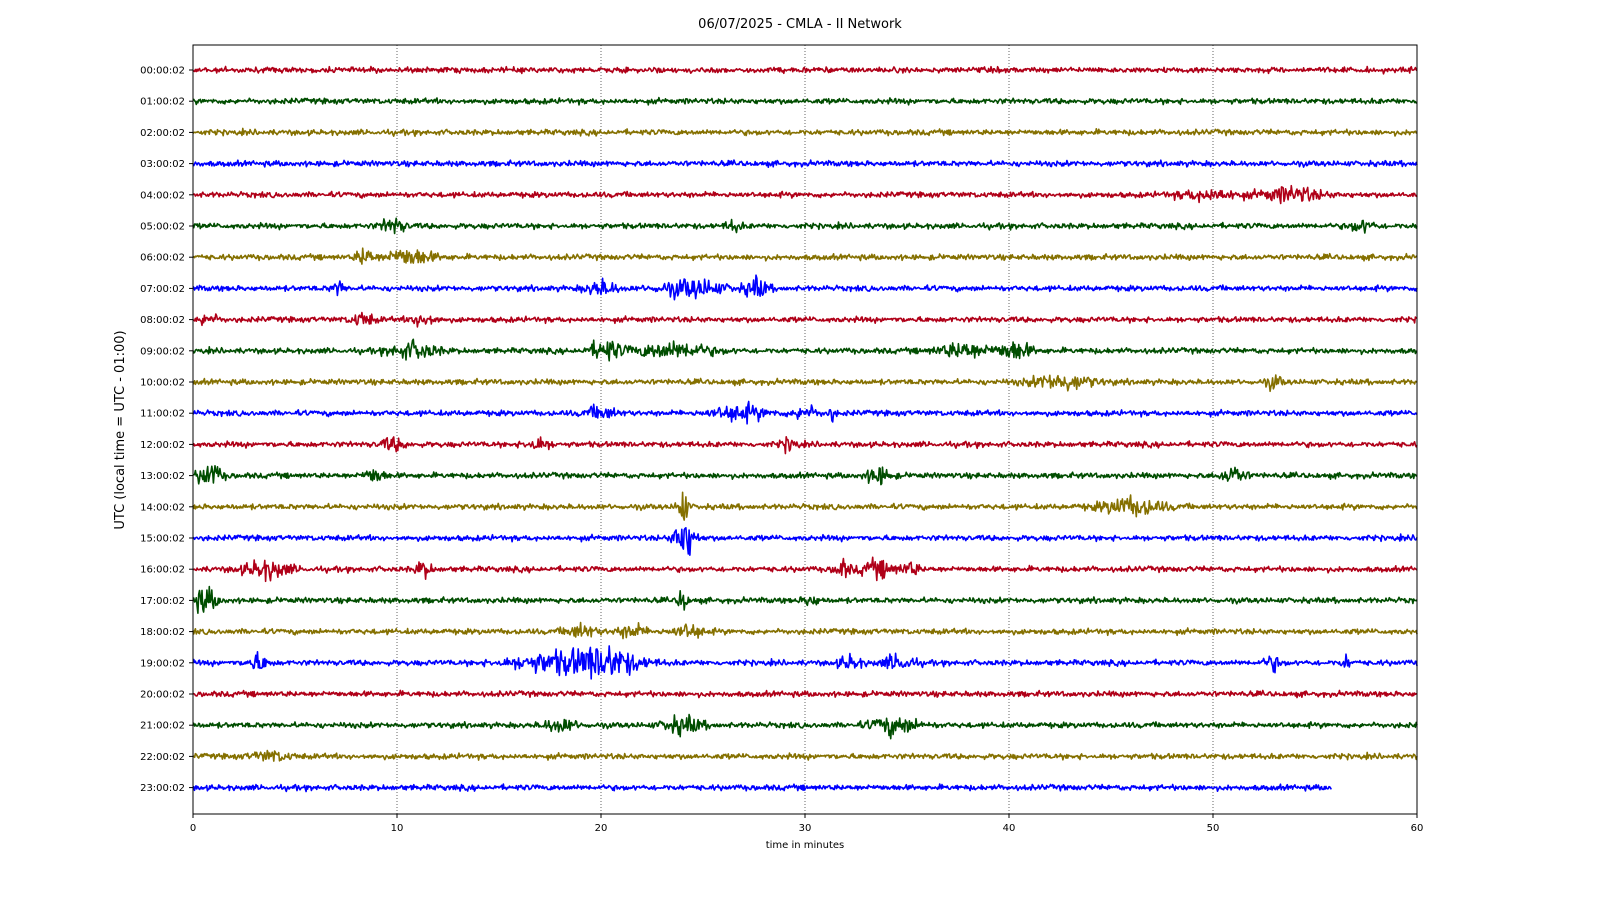  What do you see at coordinates (162, 258) in the screenshot?
I see `hour-label: 06:00:02` at bounding box center [162, 258].